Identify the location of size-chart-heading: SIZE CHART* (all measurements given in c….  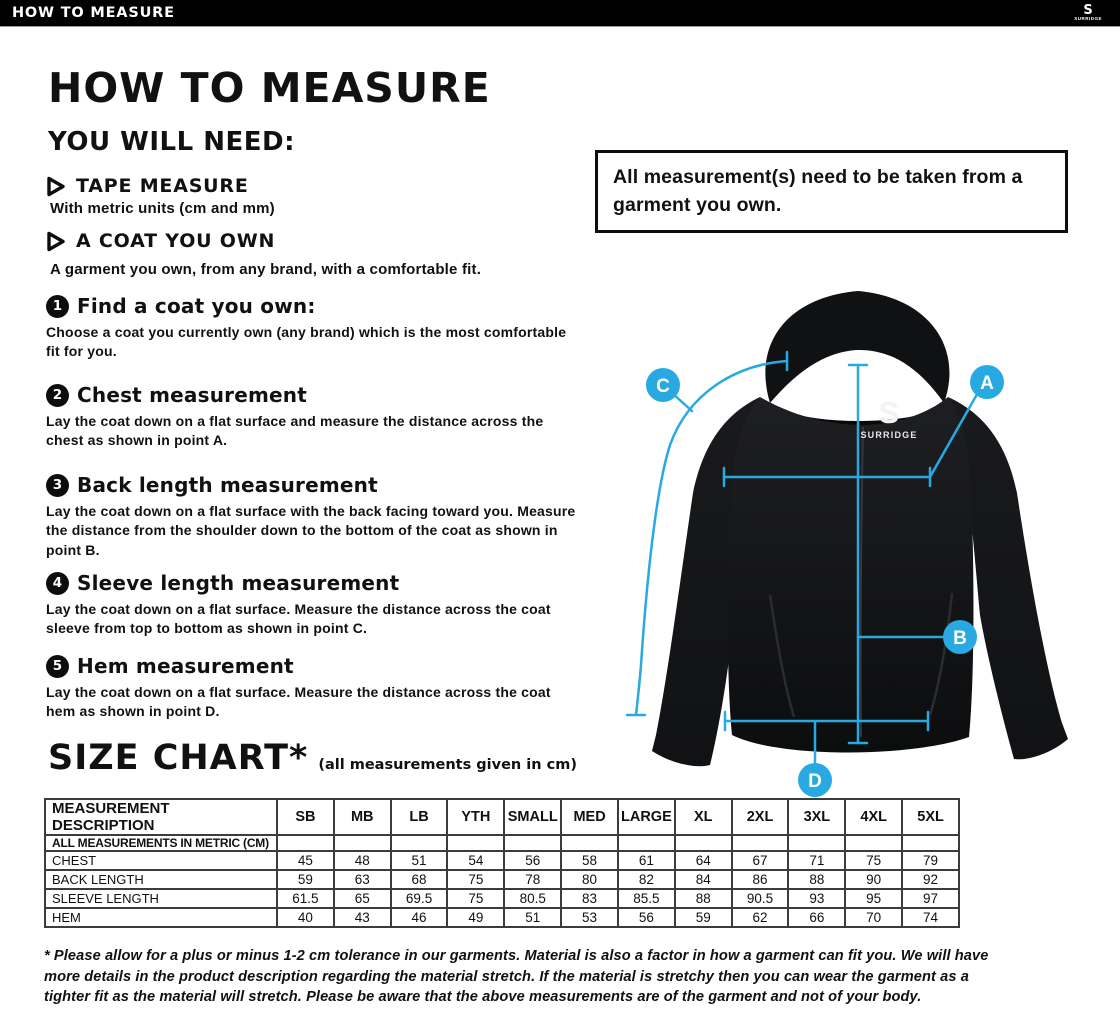
(312, 758).